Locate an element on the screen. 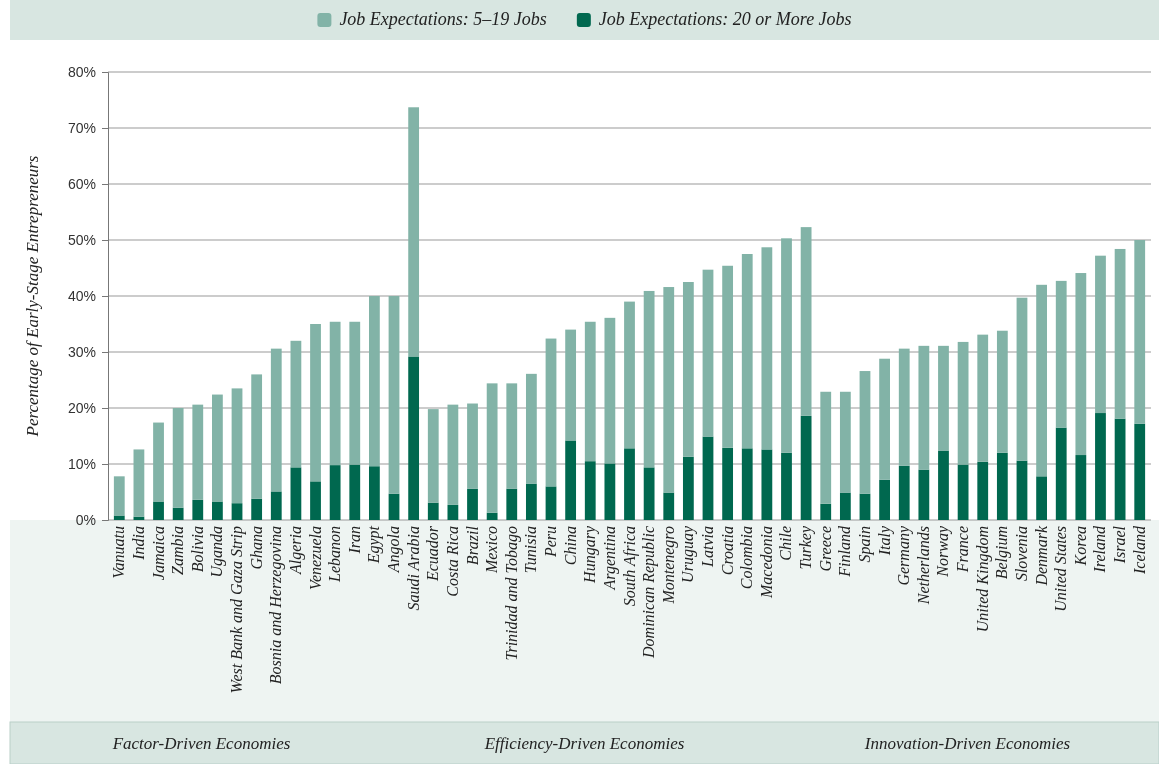 The image size is (1159, 764). x-tick-label: Montenegro is located at coordinates (668, 565).